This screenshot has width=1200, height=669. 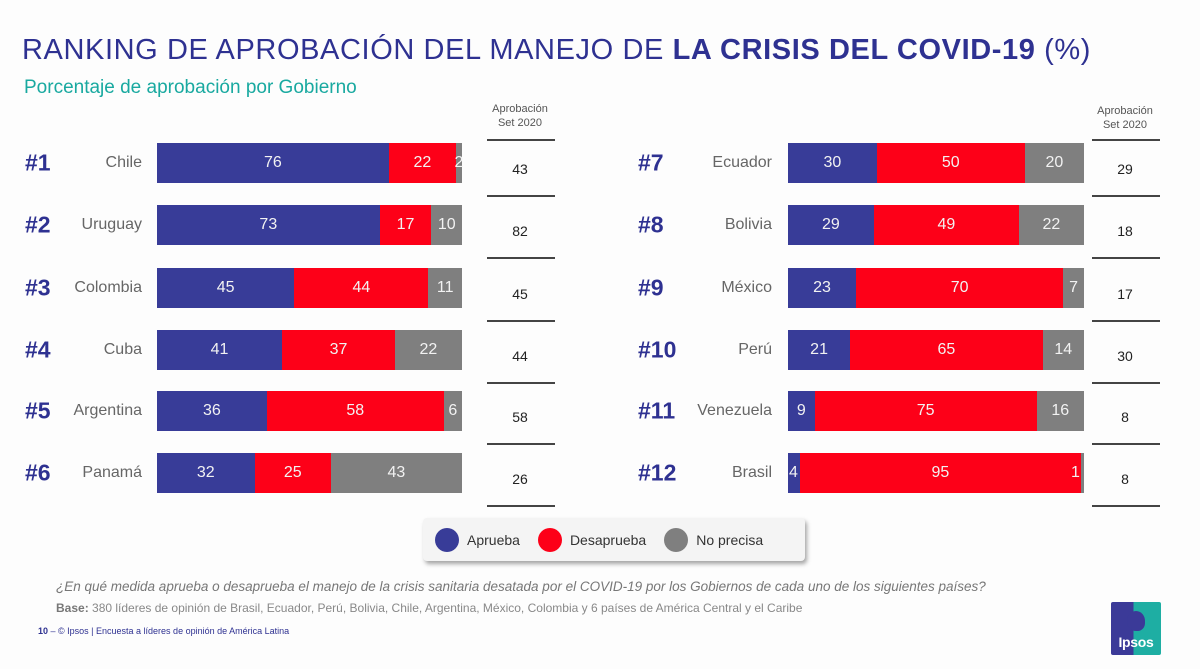 I want to click on legend-label: No precisa, so click(x=730, y=539).